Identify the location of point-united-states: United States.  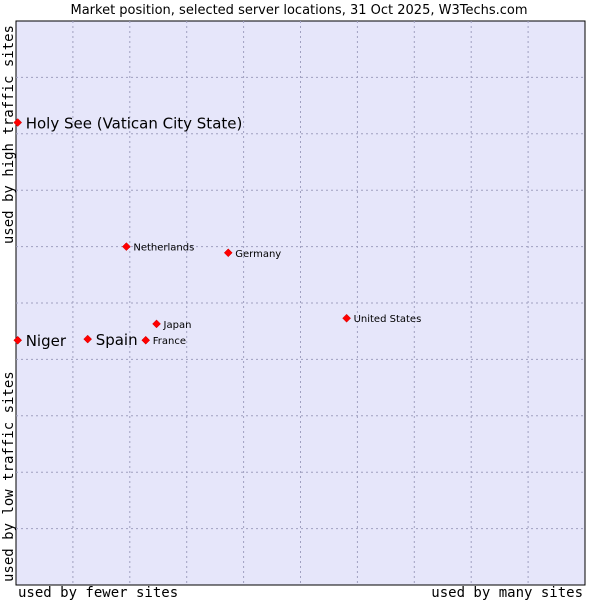
(382, 319).